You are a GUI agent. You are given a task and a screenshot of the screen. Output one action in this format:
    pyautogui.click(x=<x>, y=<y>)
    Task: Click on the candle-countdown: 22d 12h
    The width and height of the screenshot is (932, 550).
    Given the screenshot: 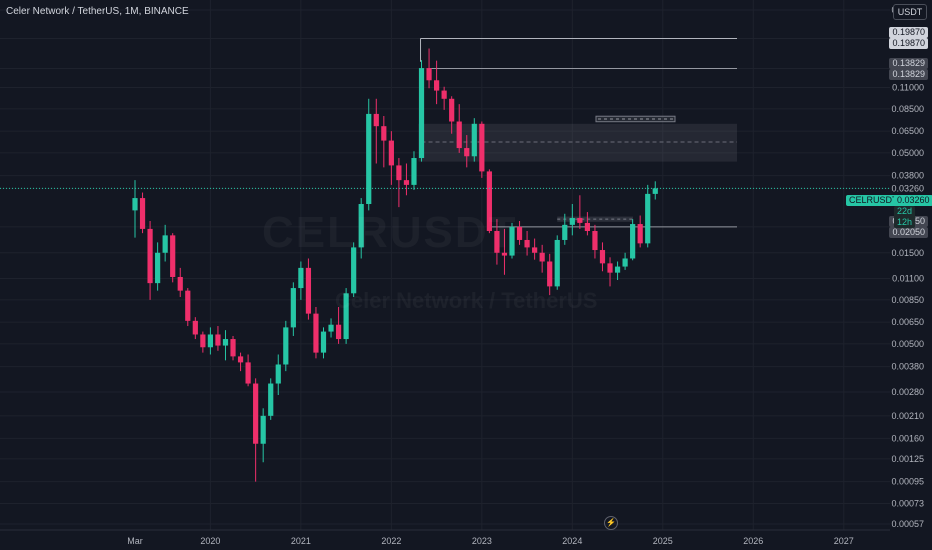 What is the action you would take?
    pyautogui.click(x=905, y=217)
    